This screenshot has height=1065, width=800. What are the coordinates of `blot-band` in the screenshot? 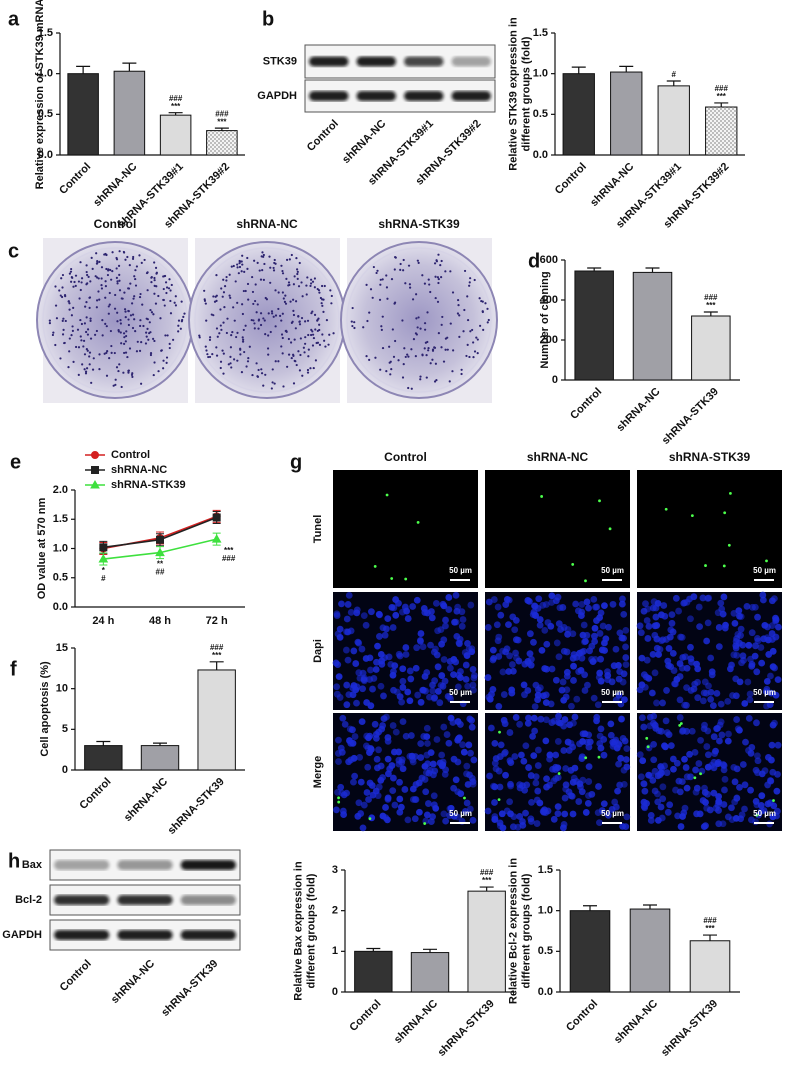 It's located at (82, 935).